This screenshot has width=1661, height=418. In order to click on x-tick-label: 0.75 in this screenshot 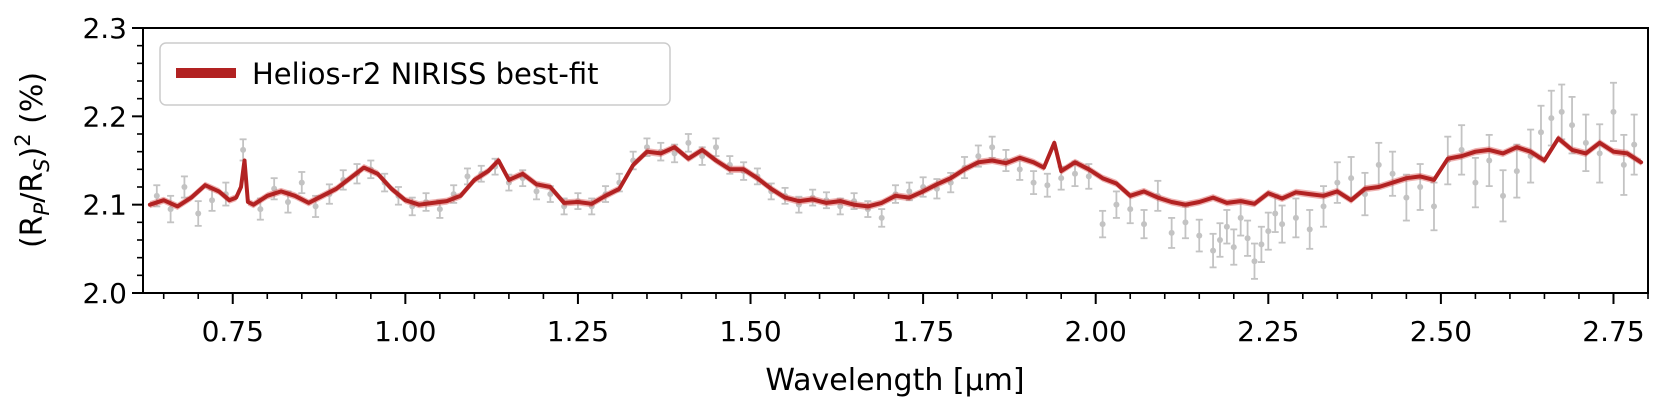, I will do `click(233, 331)`.